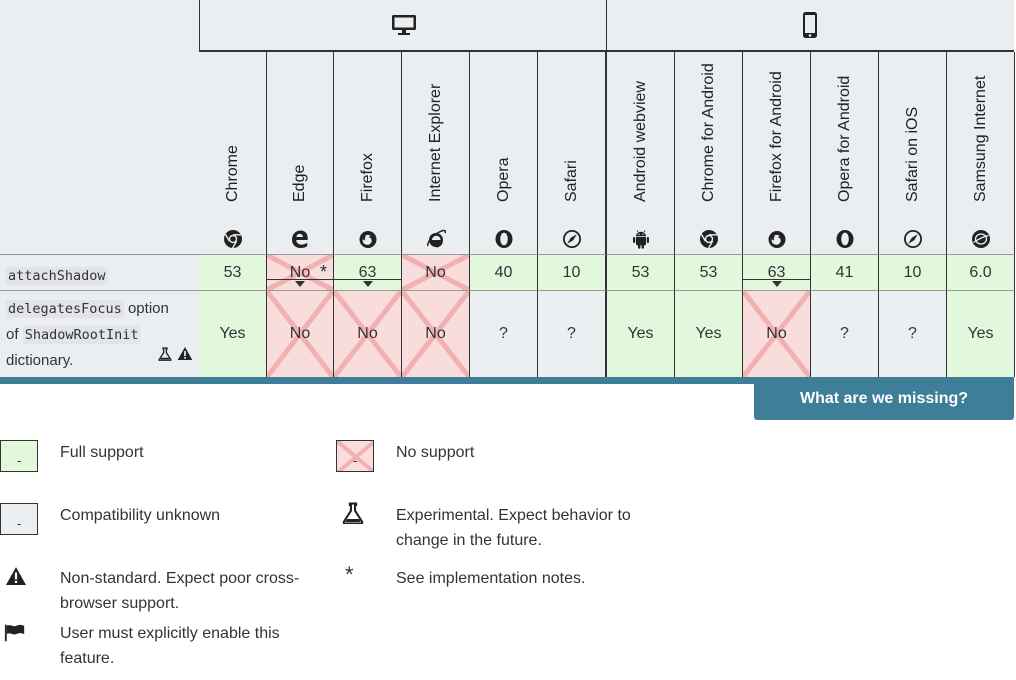 This screenshot has height=680, width=1016. Describe the element at coordinates (148, 308) in the screenshot. I see `feature-text: option` at that location.